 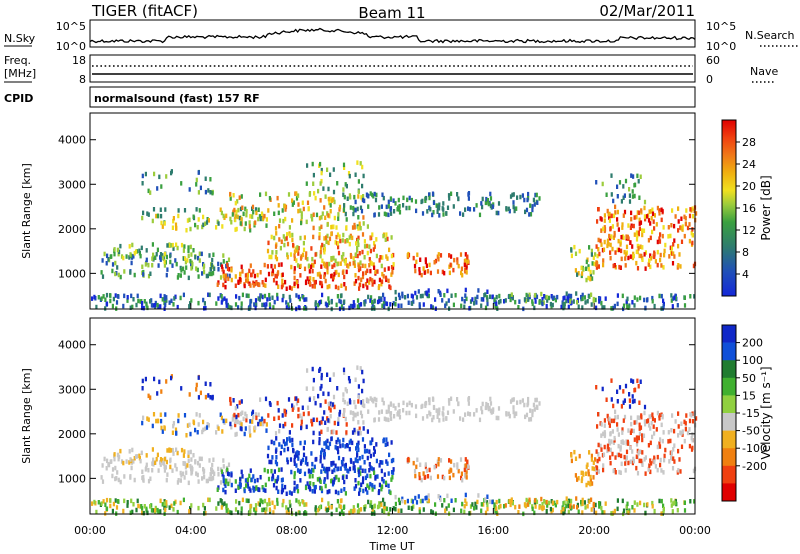 What do you see at coordinates (17, 60) in the screenshot?
I see `freq-label-line1: Freq.` at bounding box center [17, 60].